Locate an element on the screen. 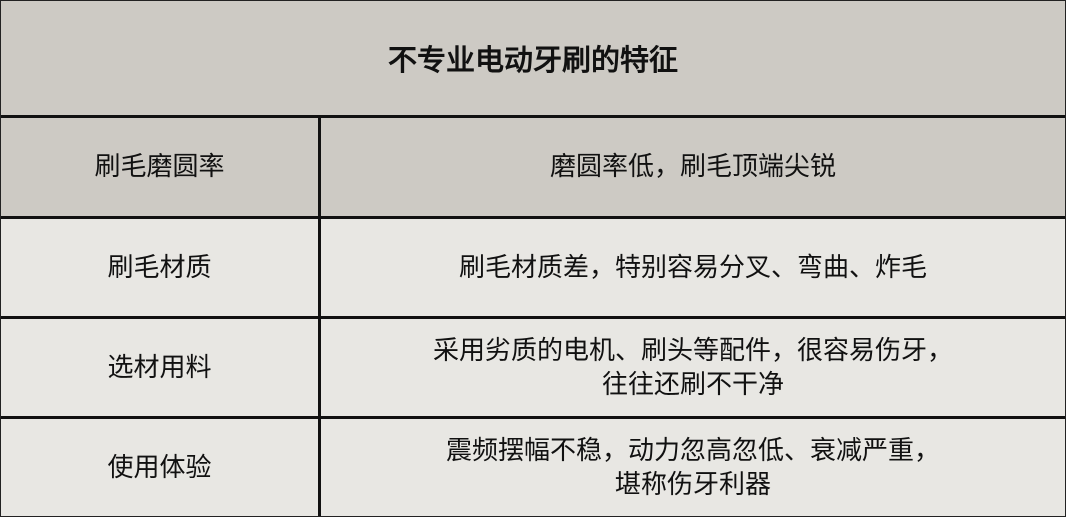  row-description: 采用劣质的电机、刷头等配件，很容易伤牙， 往往还刷不干净 is located at coordinates (692, 367).